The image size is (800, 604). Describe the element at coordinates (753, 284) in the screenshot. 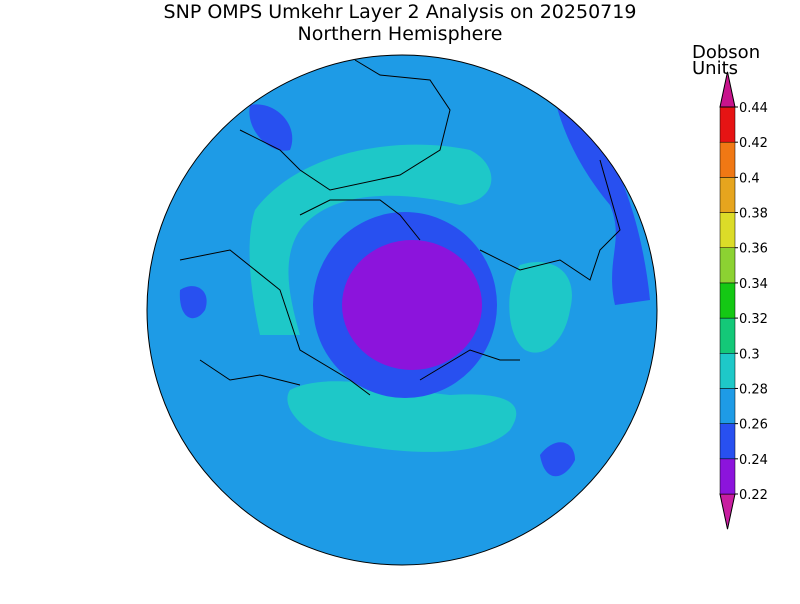

I see `colorbar-tick-label: 0.34` at that location.